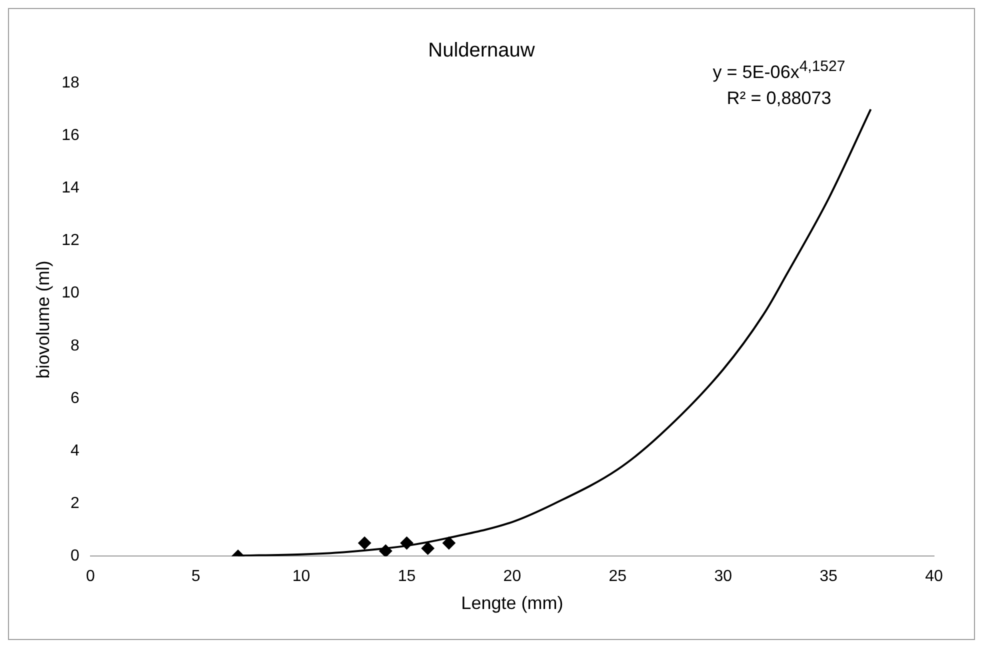  What do you see at coordinates (71, 293) in the screenshot?
I see `y-tick-label: 10` at bounding box center [71, 293].